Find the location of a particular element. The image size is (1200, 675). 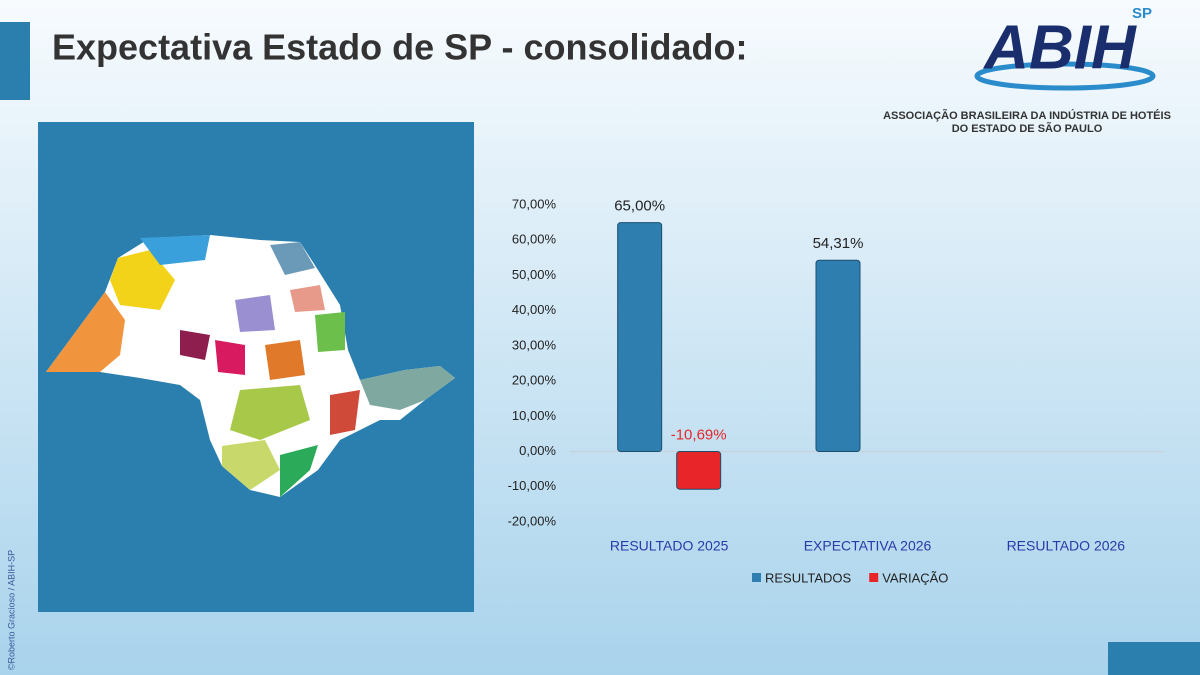

y-tick-label: 50,00% is located at coordinates (534, 274).